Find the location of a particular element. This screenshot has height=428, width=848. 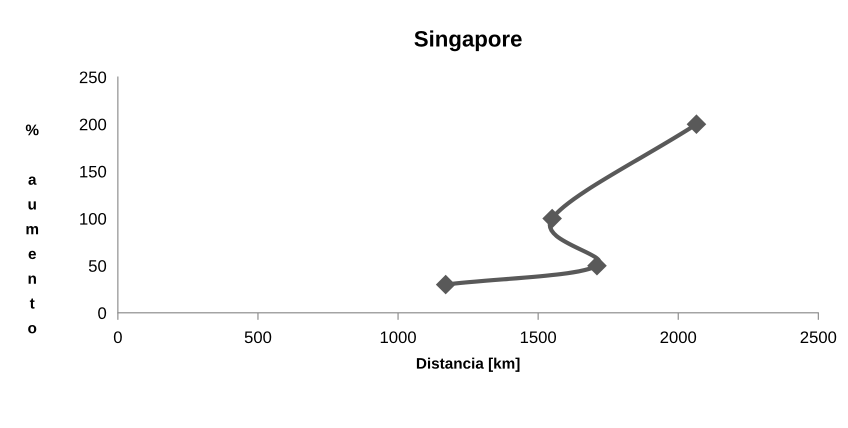

y-tick-label: 200 is located at coordinates (93, 124).